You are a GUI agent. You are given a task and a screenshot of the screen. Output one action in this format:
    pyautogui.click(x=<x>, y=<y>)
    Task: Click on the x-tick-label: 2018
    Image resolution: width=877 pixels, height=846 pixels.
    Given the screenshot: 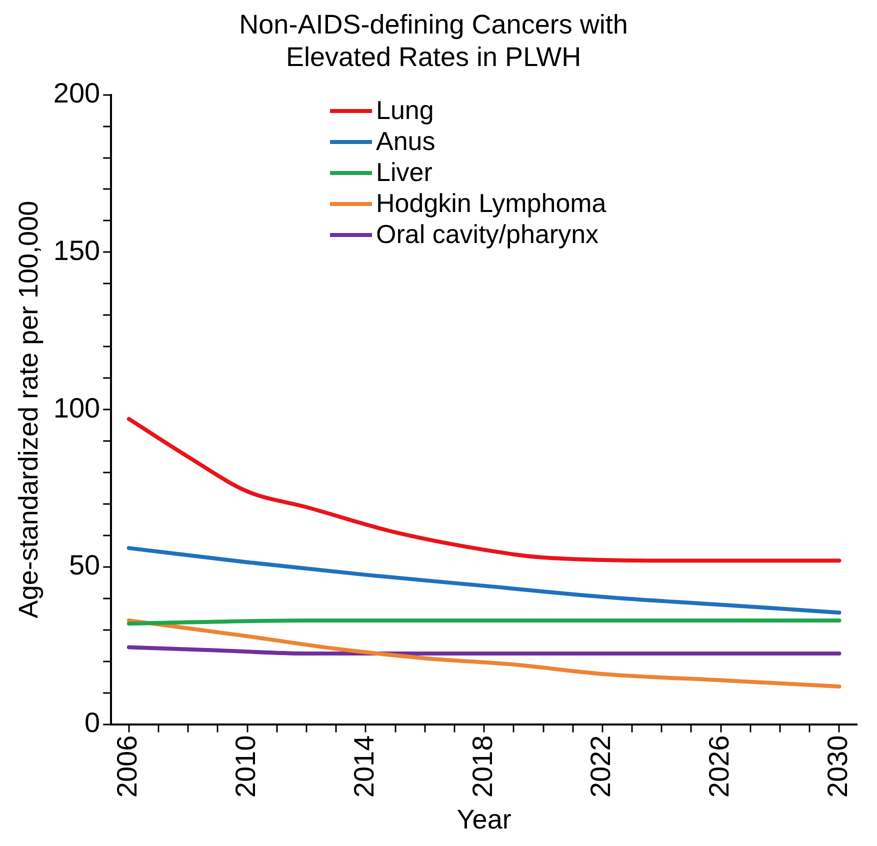 What is the action you would take?
    pyautogui.click(x=482, y=766)
    